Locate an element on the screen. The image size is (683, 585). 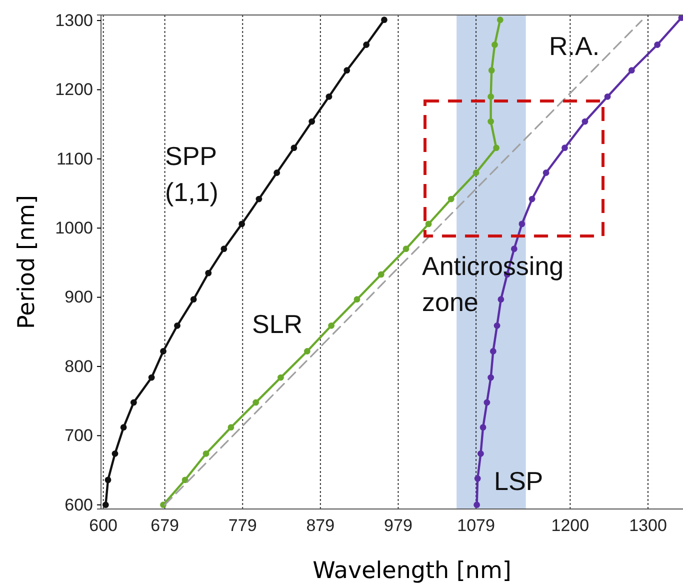
y-tick-label: 1000 is located at coordinates (74, 228).